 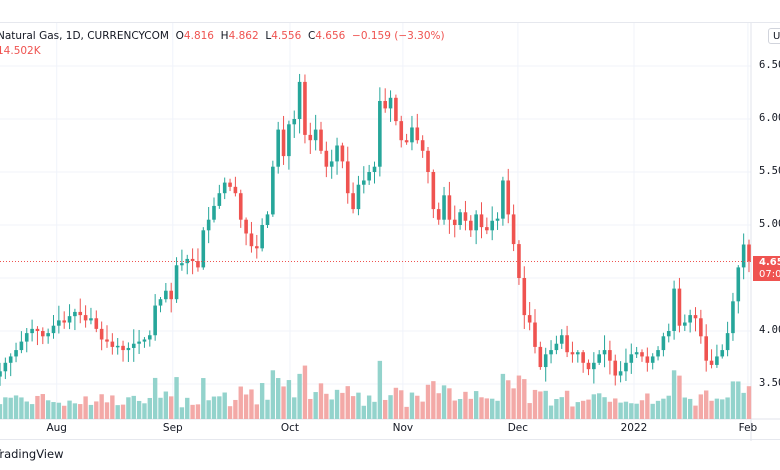 I want to click on time-tick-label: Sep, so click(x=172, y=428).